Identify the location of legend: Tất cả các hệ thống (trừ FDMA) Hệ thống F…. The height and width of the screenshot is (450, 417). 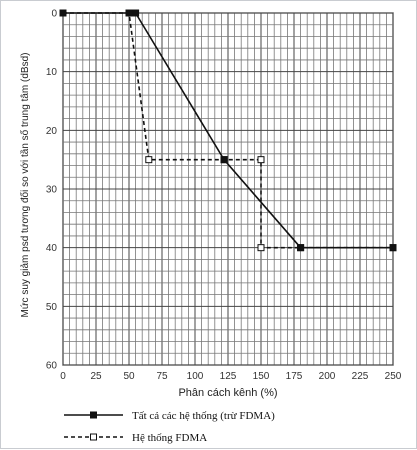
(169, 427).